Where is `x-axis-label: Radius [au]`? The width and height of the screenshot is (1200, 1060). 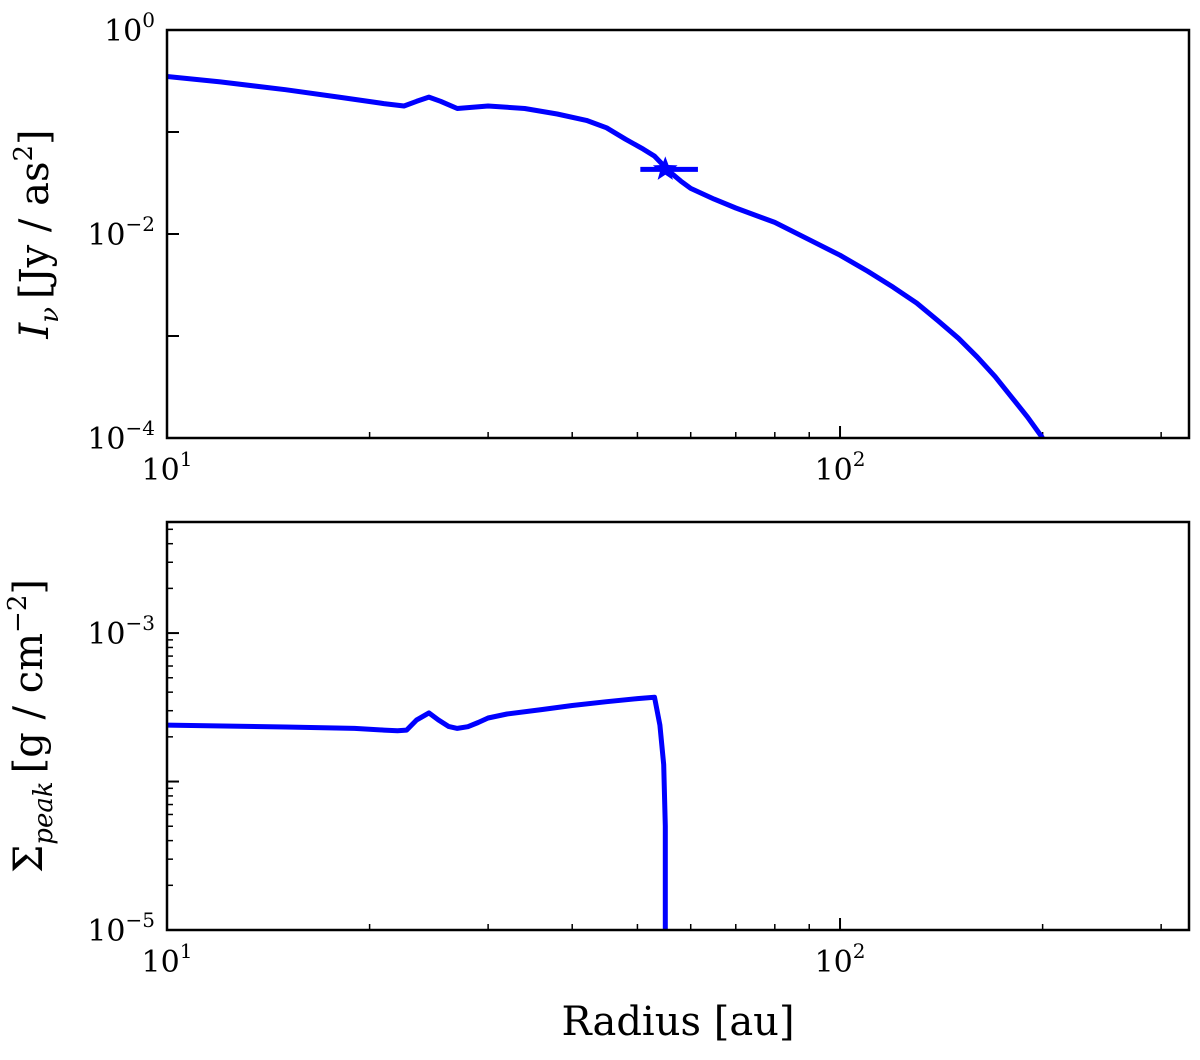
x-axis-label: Radius [au] is located at coordinates (677, 1022).